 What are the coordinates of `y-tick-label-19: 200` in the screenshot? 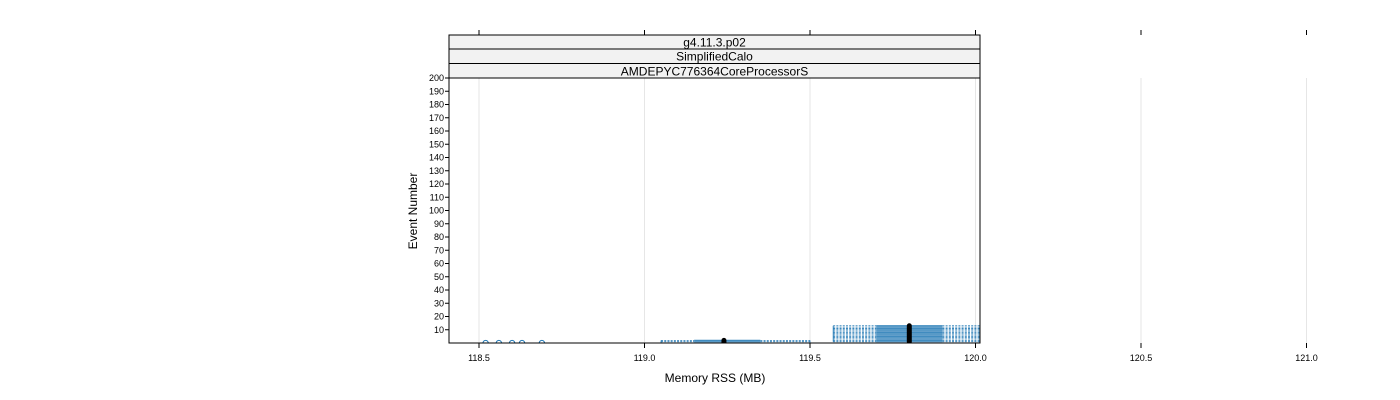 It's located at (436, 78).